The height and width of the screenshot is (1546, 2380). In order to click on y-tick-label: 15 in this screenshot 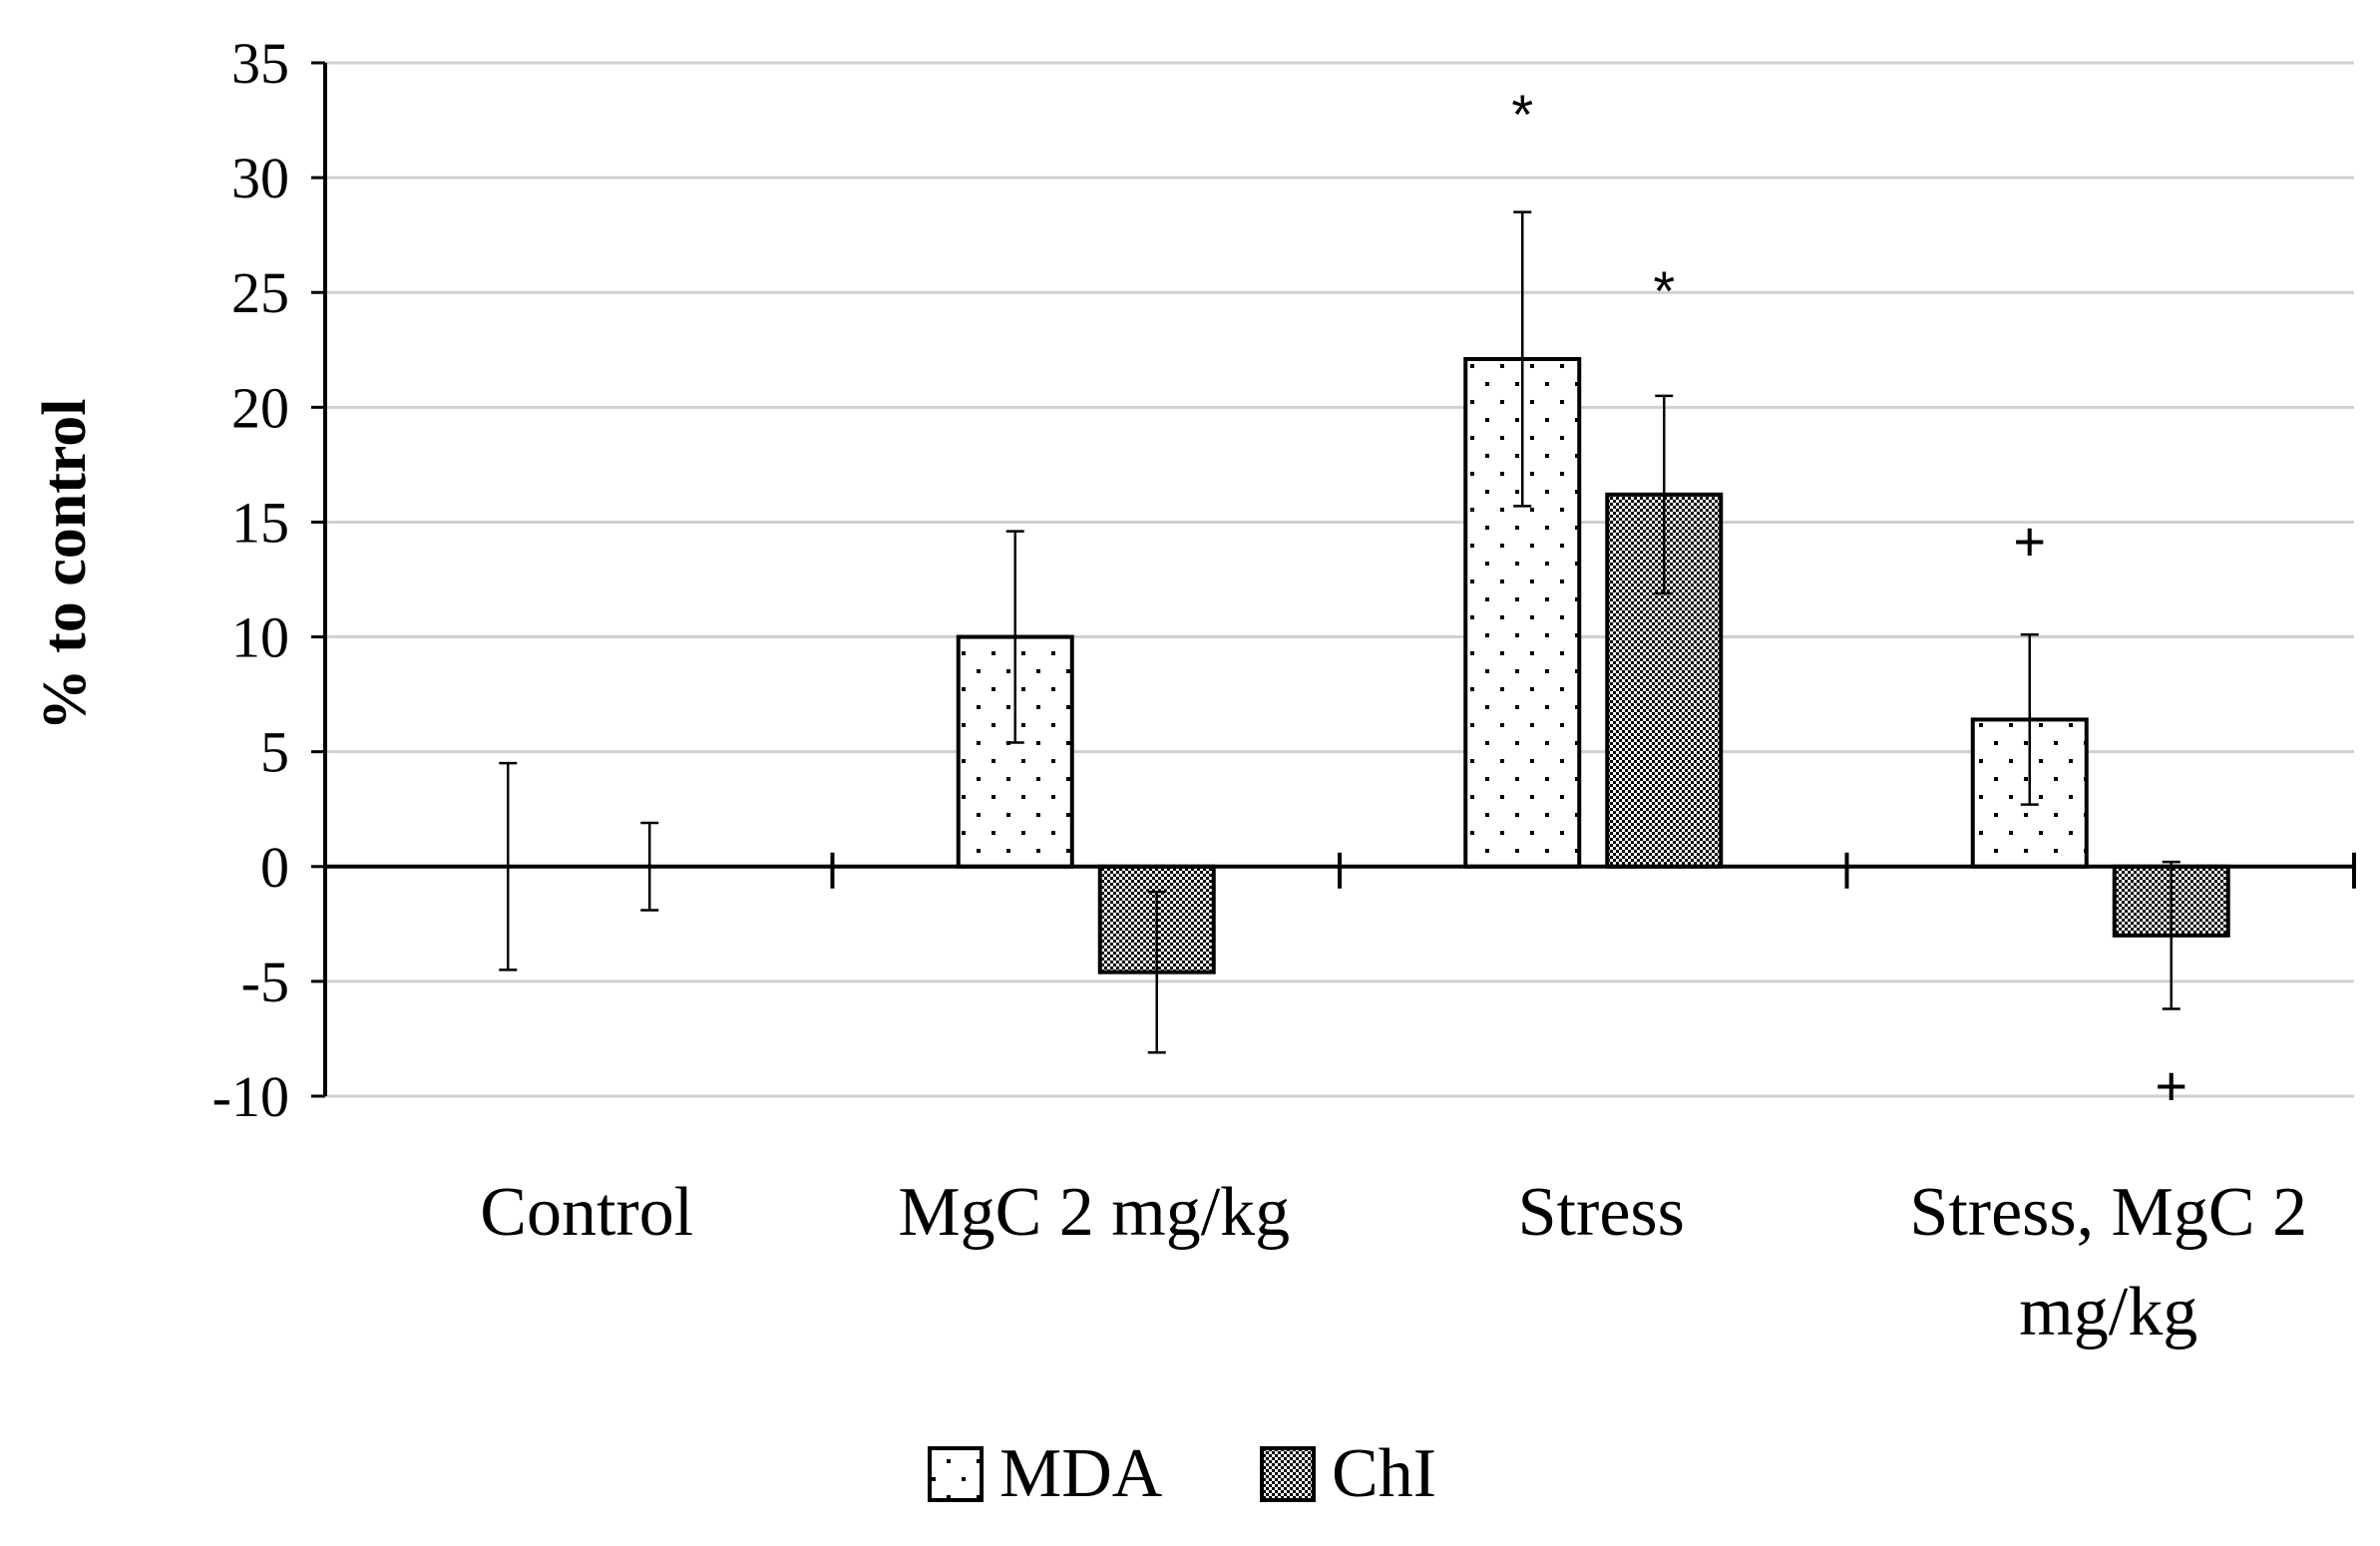, I will do `click(260, 522)`.